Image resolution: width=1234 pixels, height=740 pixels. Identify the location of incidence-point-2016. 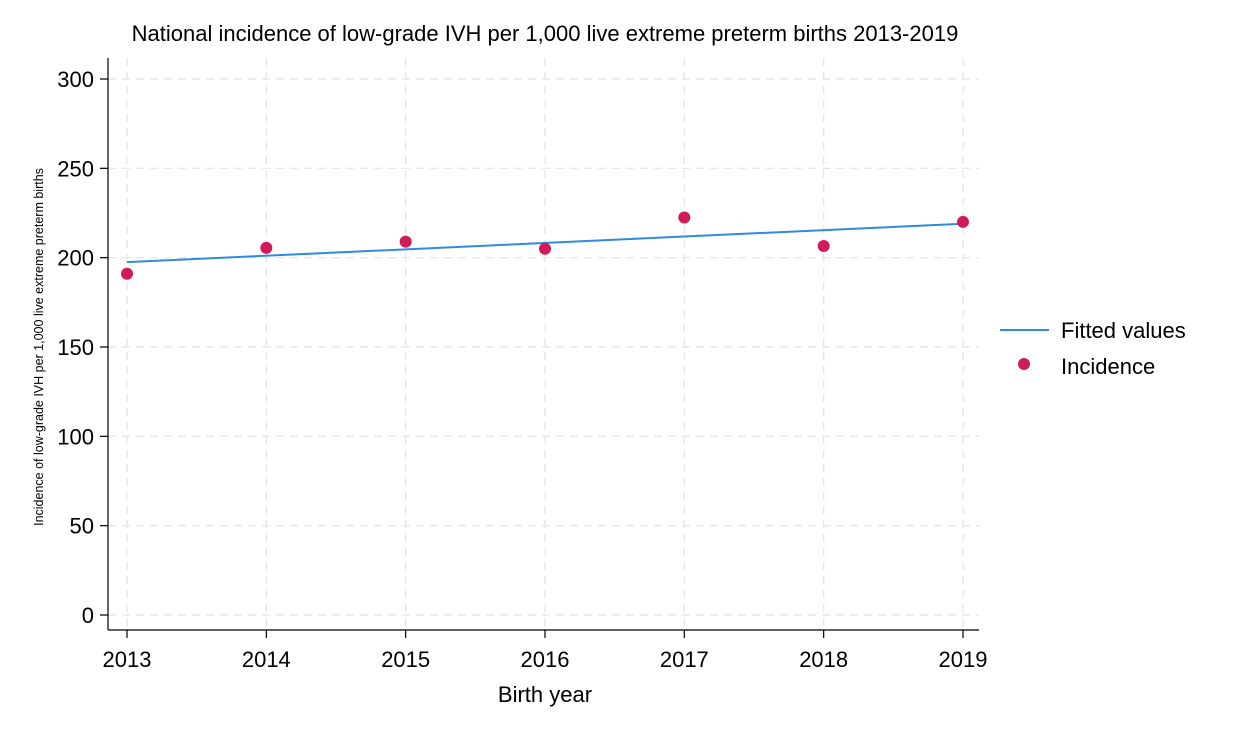
(545, 248).